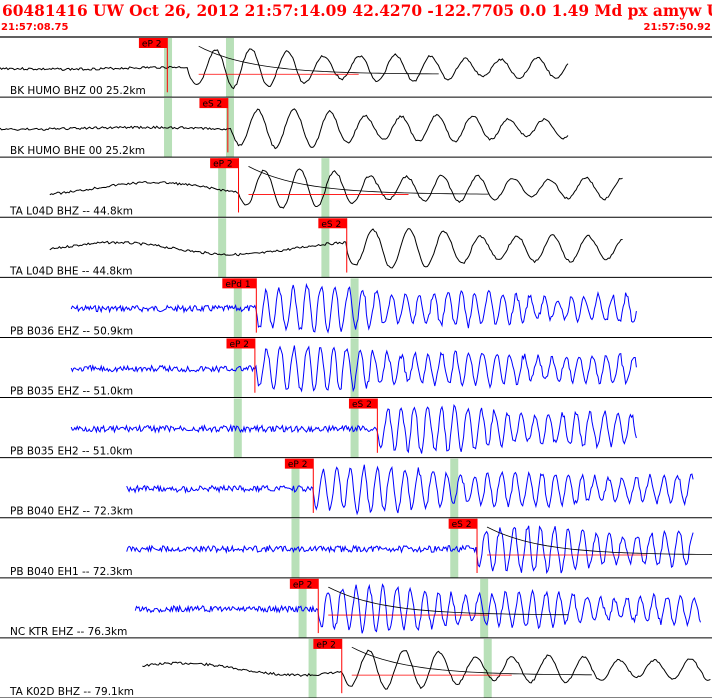 Image resolution: width=712 pixels, height=698 pixels. What do you see at coordinates (71, 452) in the screenshot?
I see `channel-label: PB B035 EH2 -- 51.0km` at bounding box center [71, 452].